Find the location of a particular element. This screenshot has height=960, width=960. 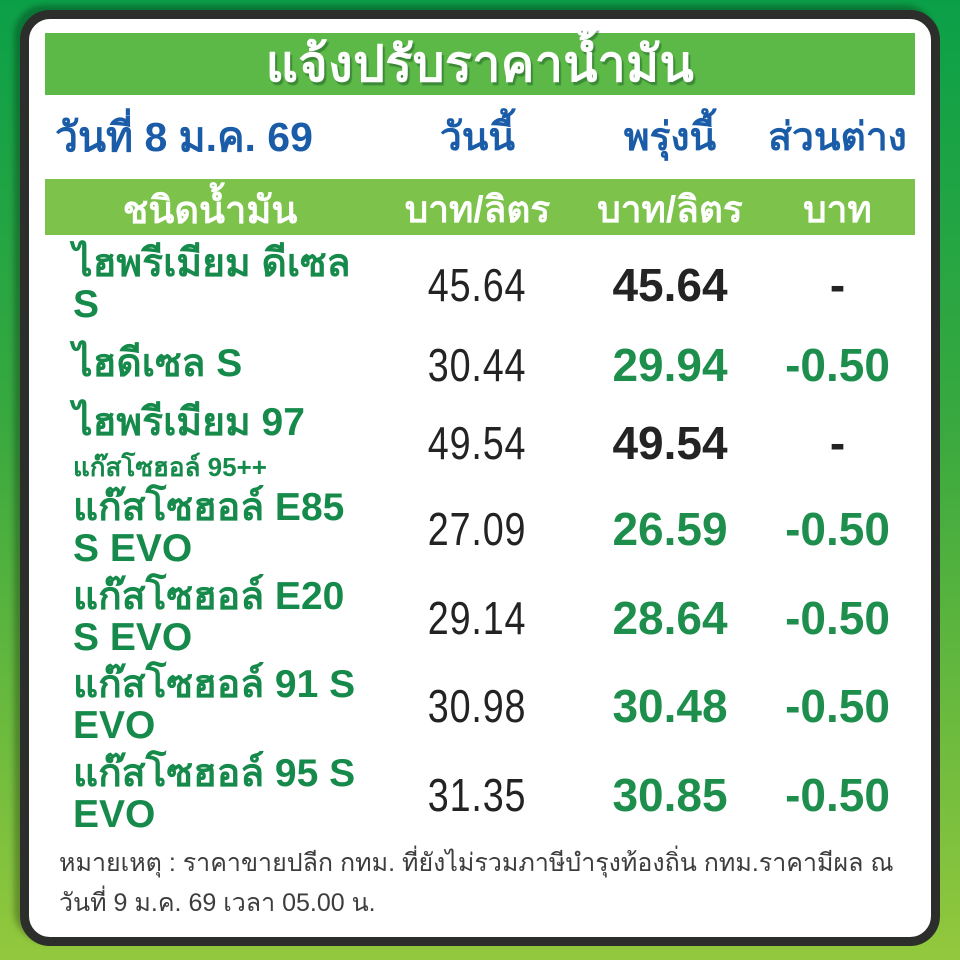

price-tomorrow: 28.64 is located at coordinates (670, 617).